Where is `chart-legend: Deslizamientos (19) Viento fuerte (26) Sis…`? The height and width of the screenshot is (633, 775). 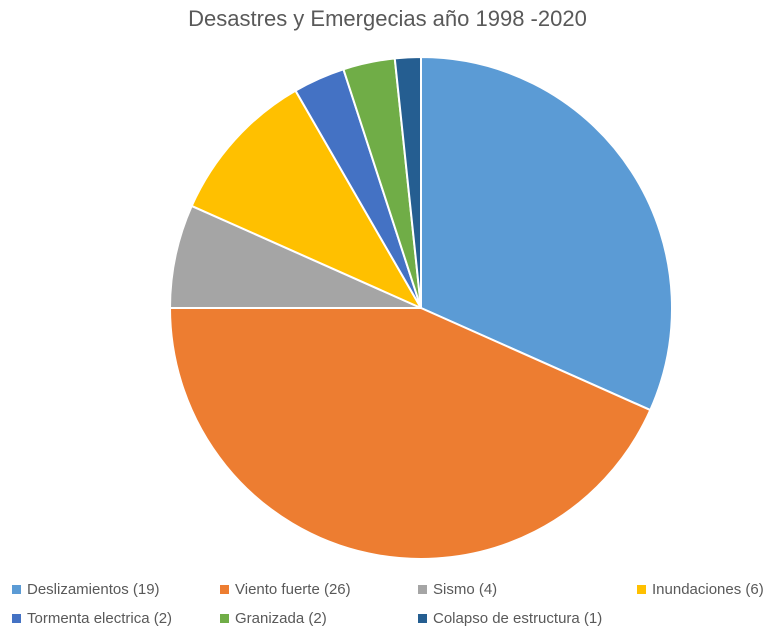
chart-legend: Deslizamientos (19) Viento fuerte (26) Sis… is located at coordinates (392, 605).